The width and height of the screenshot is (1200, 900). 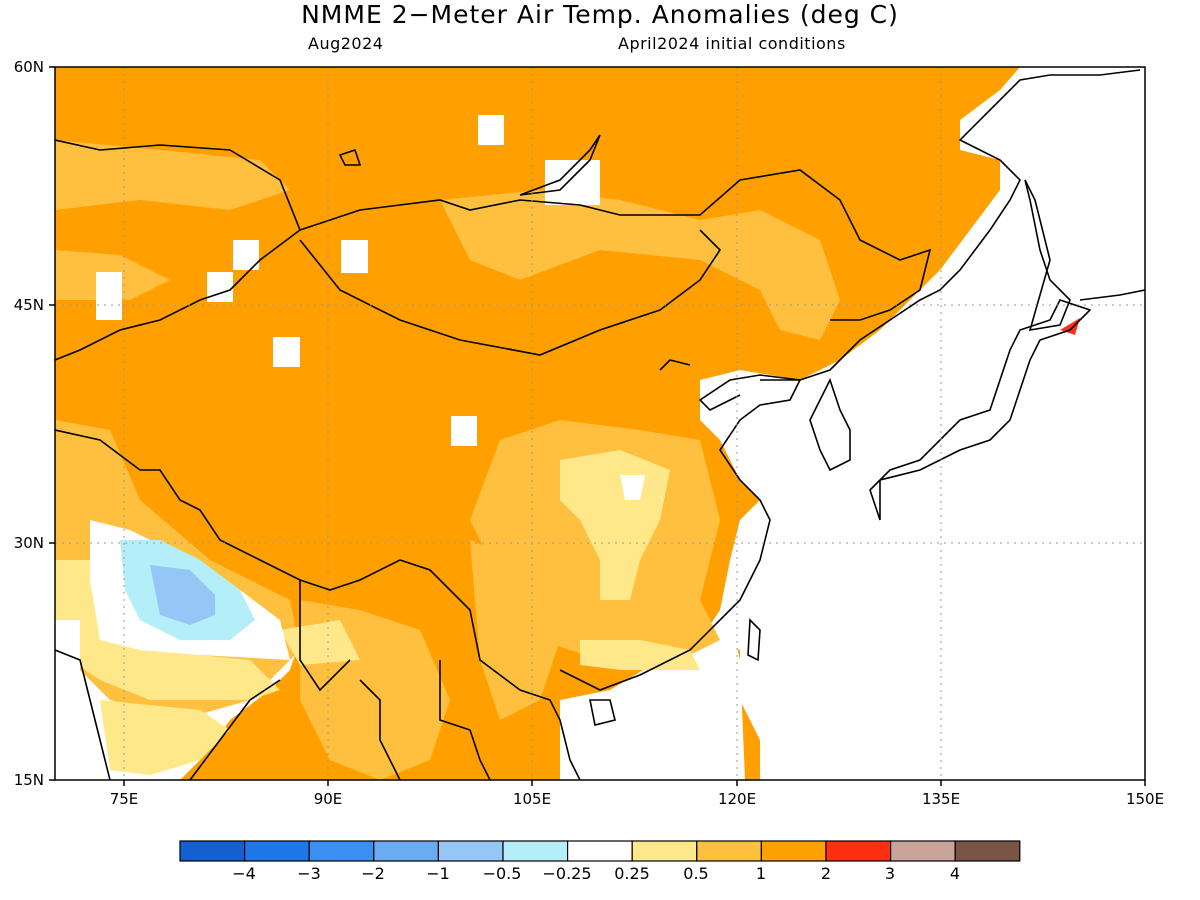 What do you see at coordinates (826, 873) in the screenshot?
I see `colorbar-label: 2` at bounding box center [826, 873].